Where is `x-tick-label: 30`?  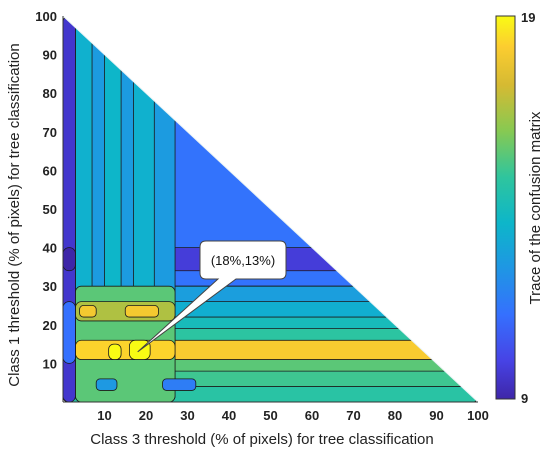
x-tick-label: 30 is located at coordinates (187, 415).